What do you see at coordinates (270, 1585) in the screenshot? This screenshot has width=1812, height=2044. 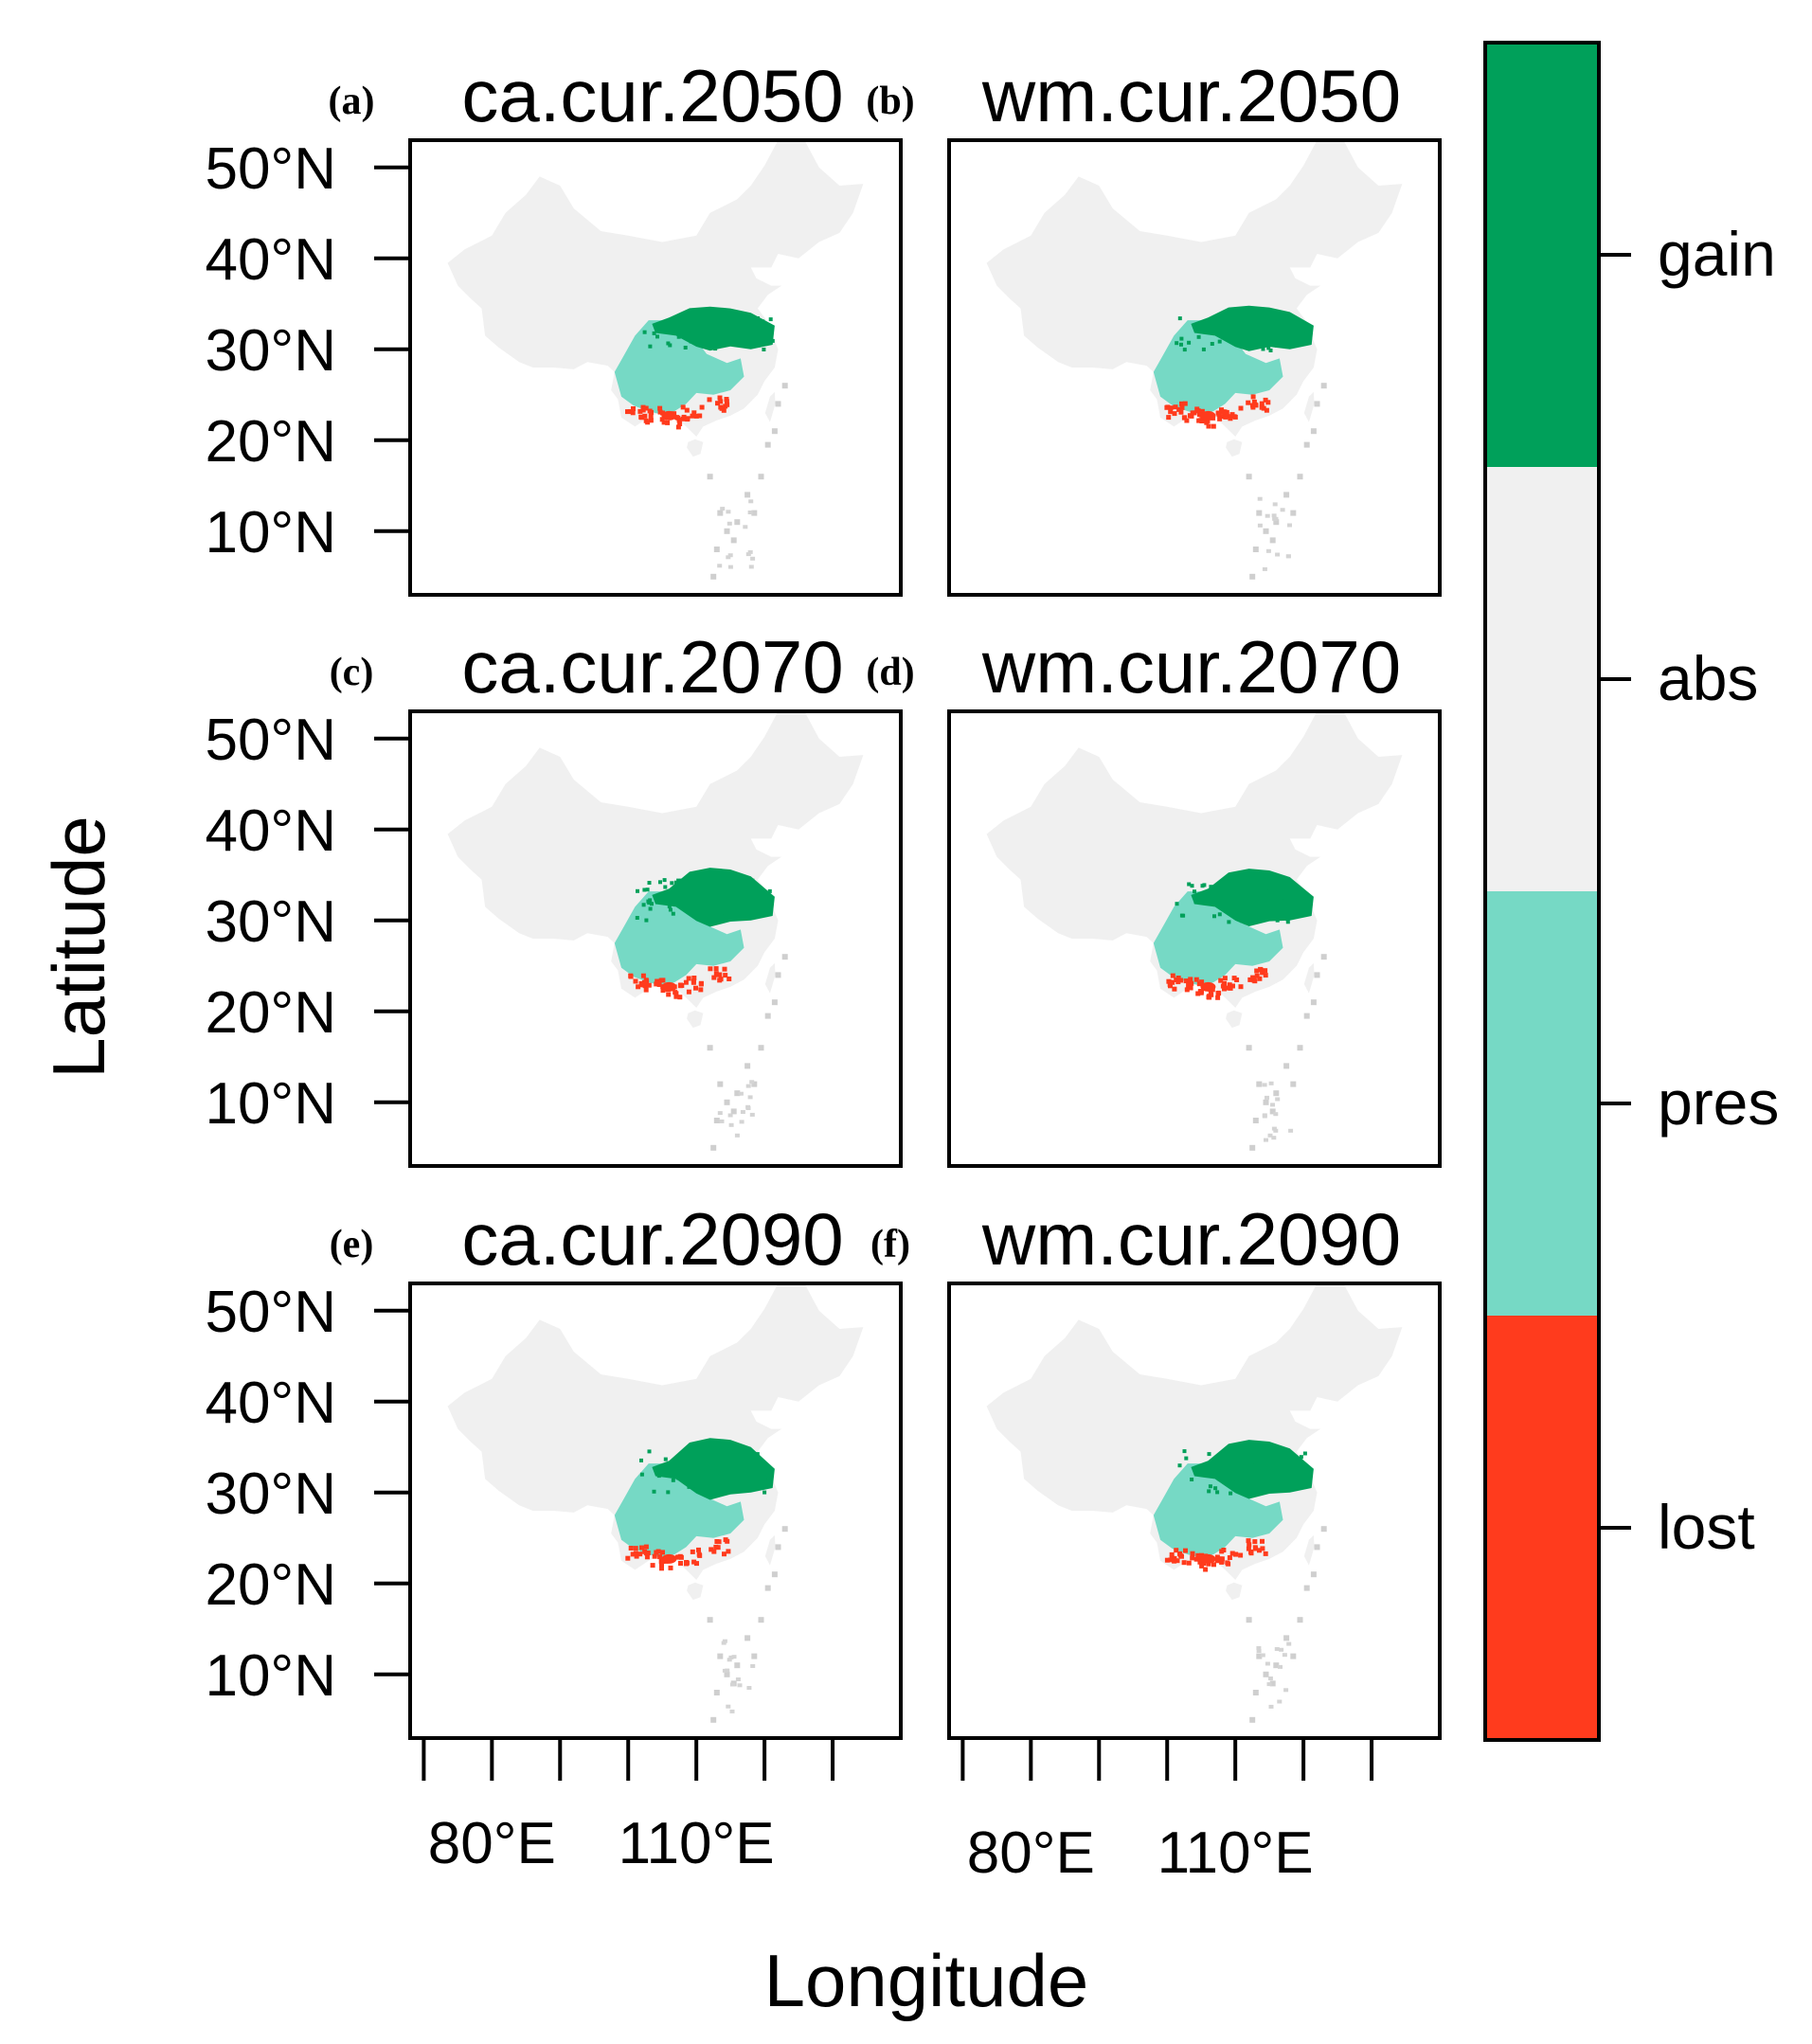 I see `lat-tick-label: 20°N` at bounding box center [270, 1585].